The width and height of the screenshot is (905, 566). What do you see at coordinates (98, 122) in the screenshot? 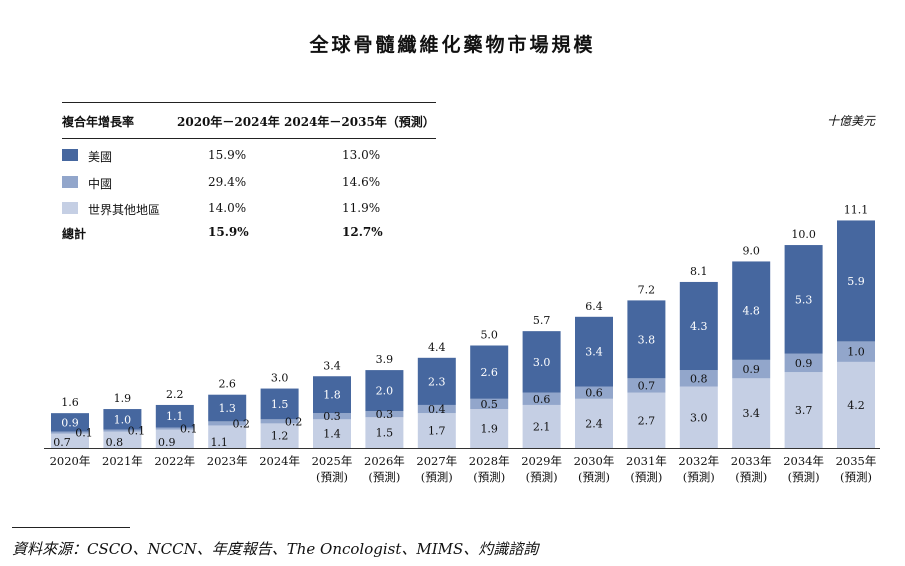
I see `table-header-label: 複合年增長率` at bounding box center [98, 122].